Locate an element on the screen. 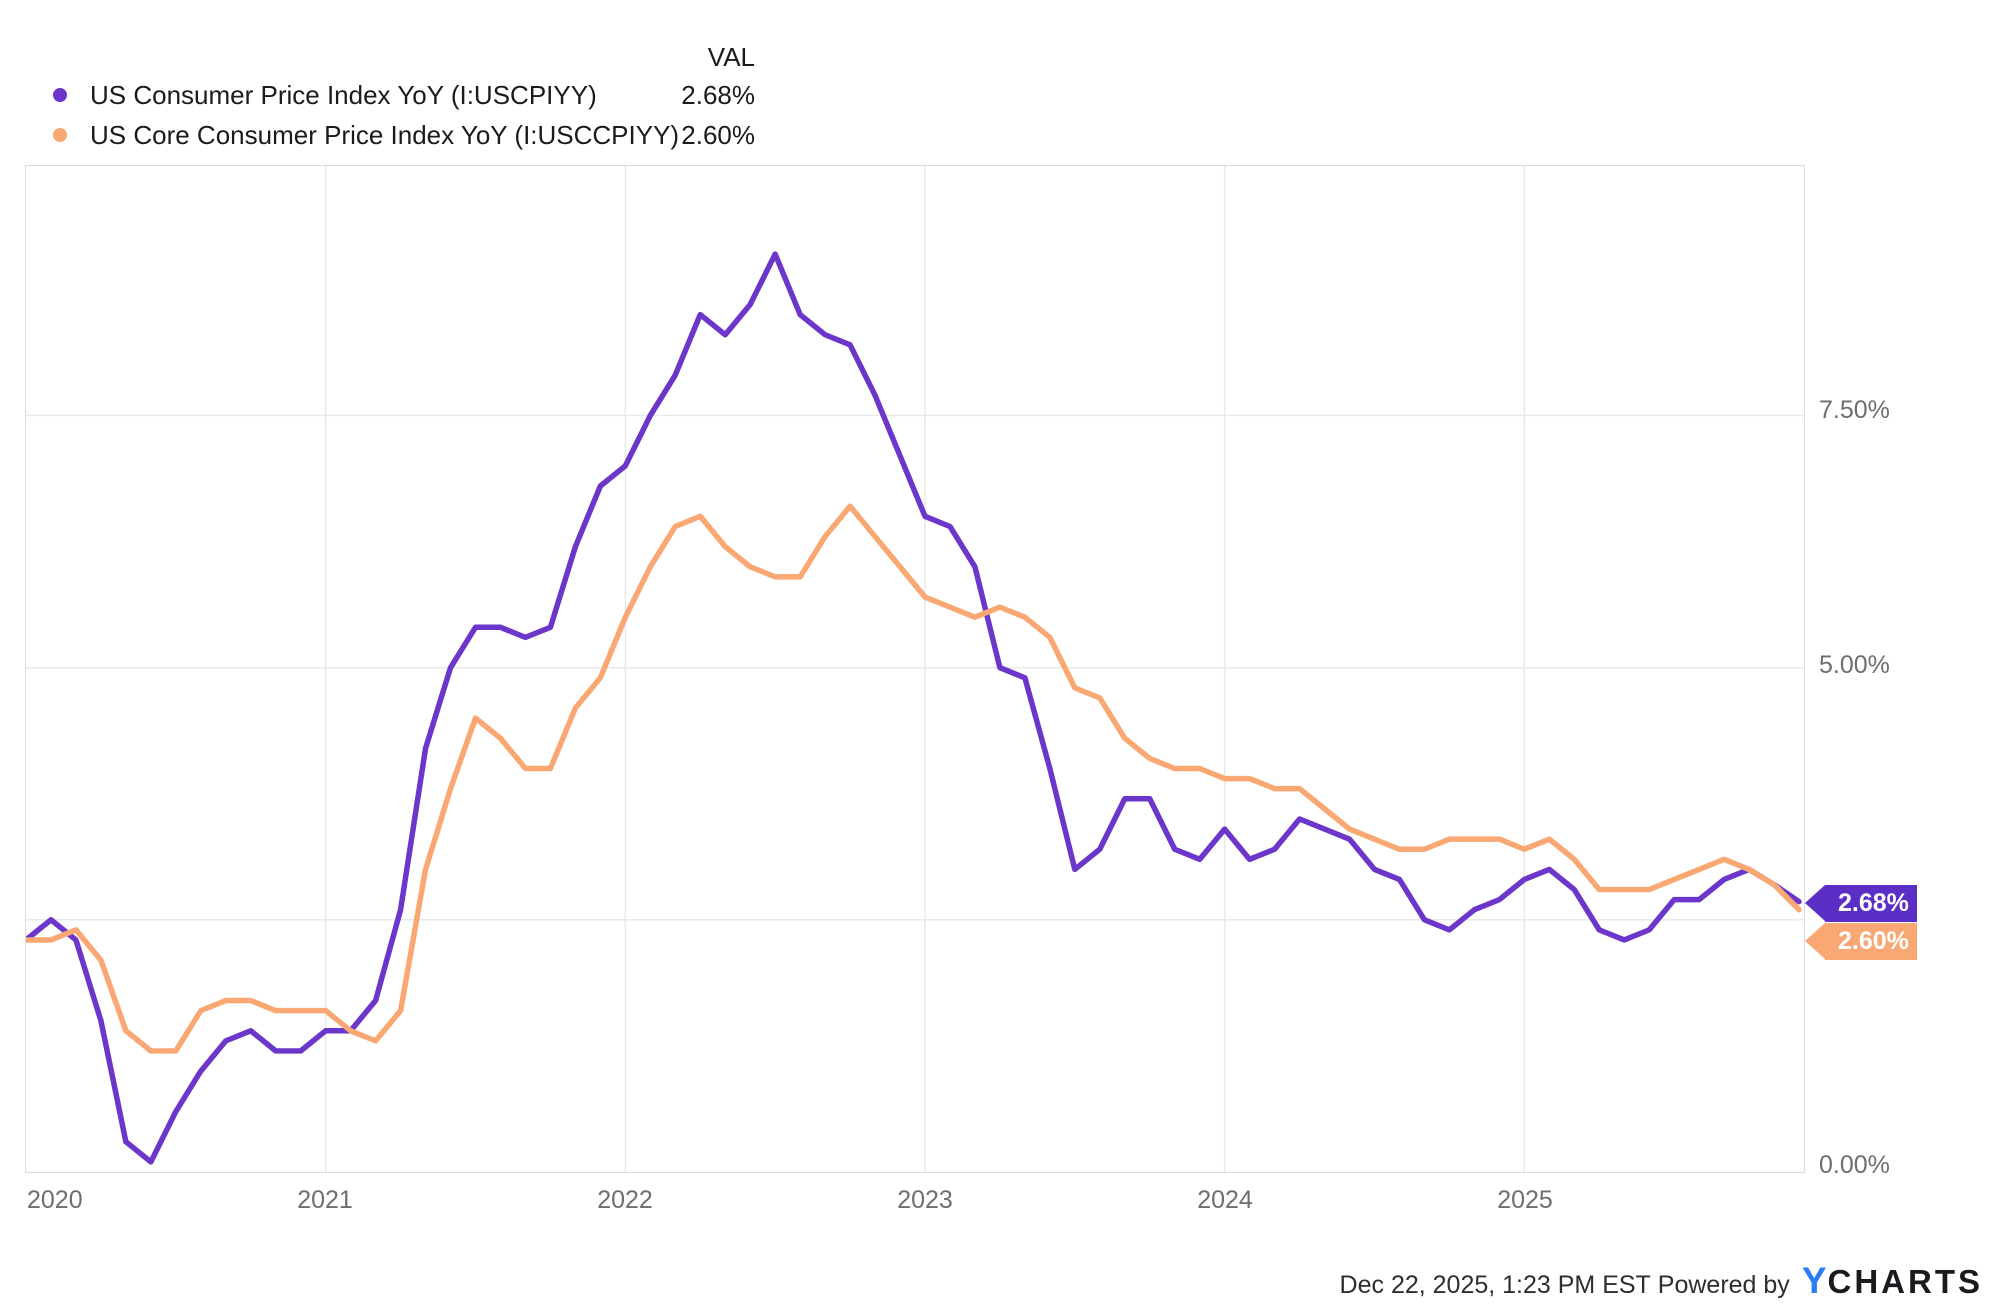 The width and height of the screenshot is (2000, 1316). end-tag-cpi: 2.68% is located at coordinates (1861, 903).